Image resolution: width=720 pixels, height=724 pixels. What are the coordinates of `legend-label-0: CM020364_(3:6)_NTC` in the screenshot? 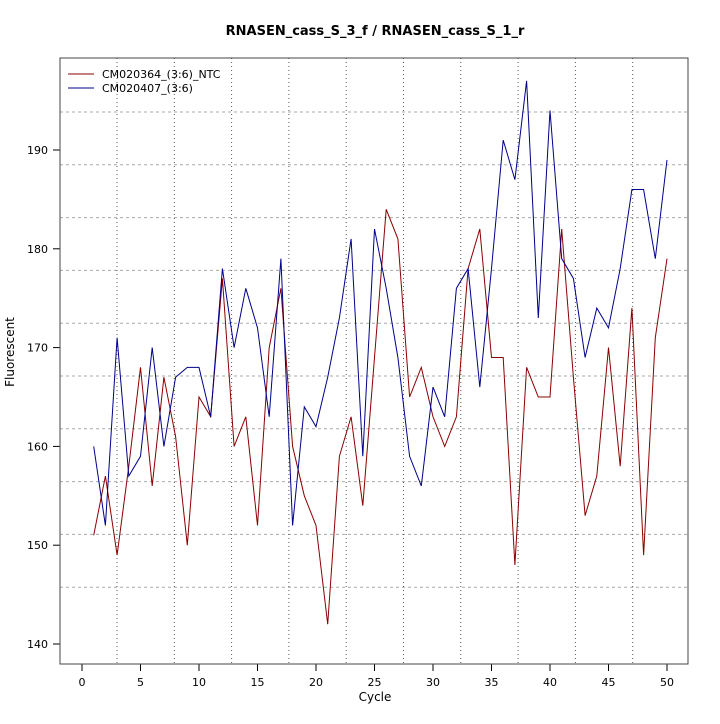 It's located at (161, 74).